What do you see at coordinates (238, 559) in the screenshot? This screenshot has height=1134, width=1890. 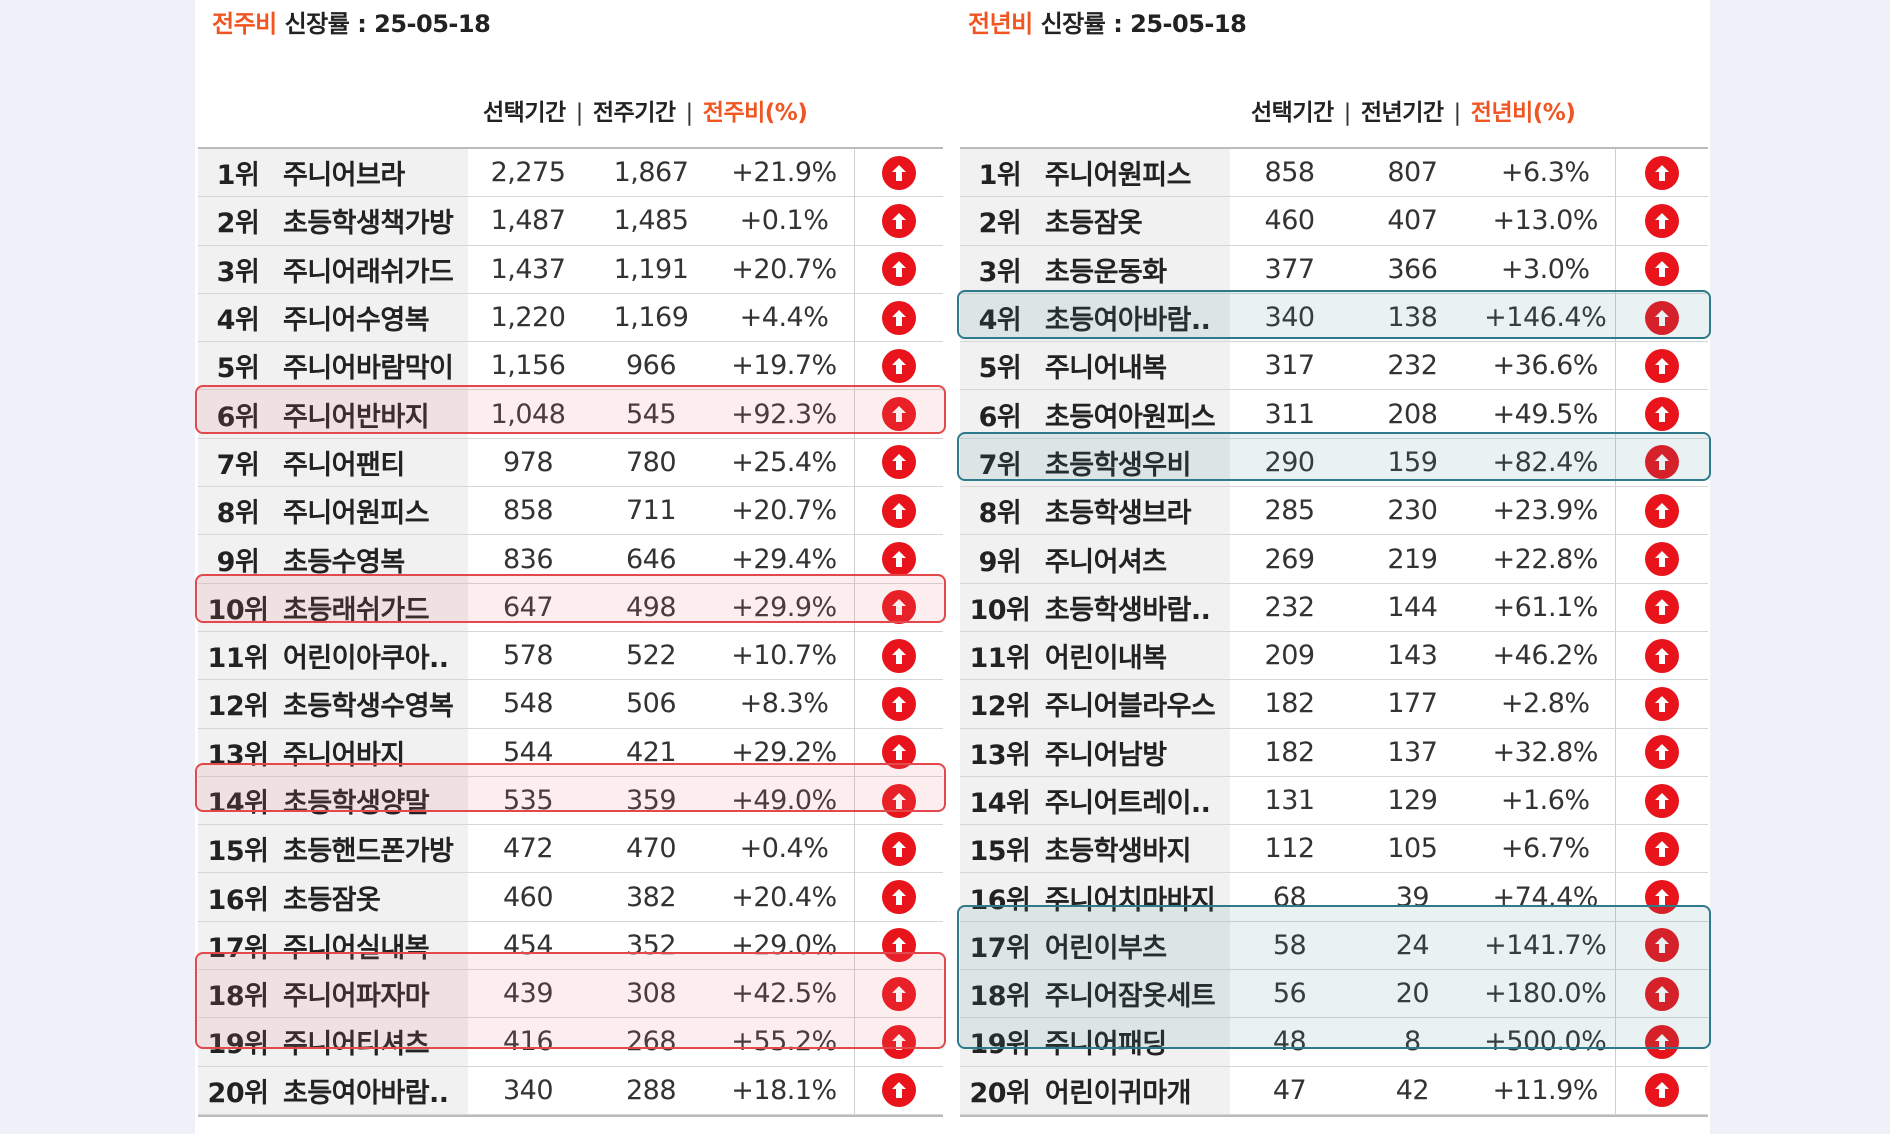 I see `rank-cell: 9위` at bounding box center [238, 559].